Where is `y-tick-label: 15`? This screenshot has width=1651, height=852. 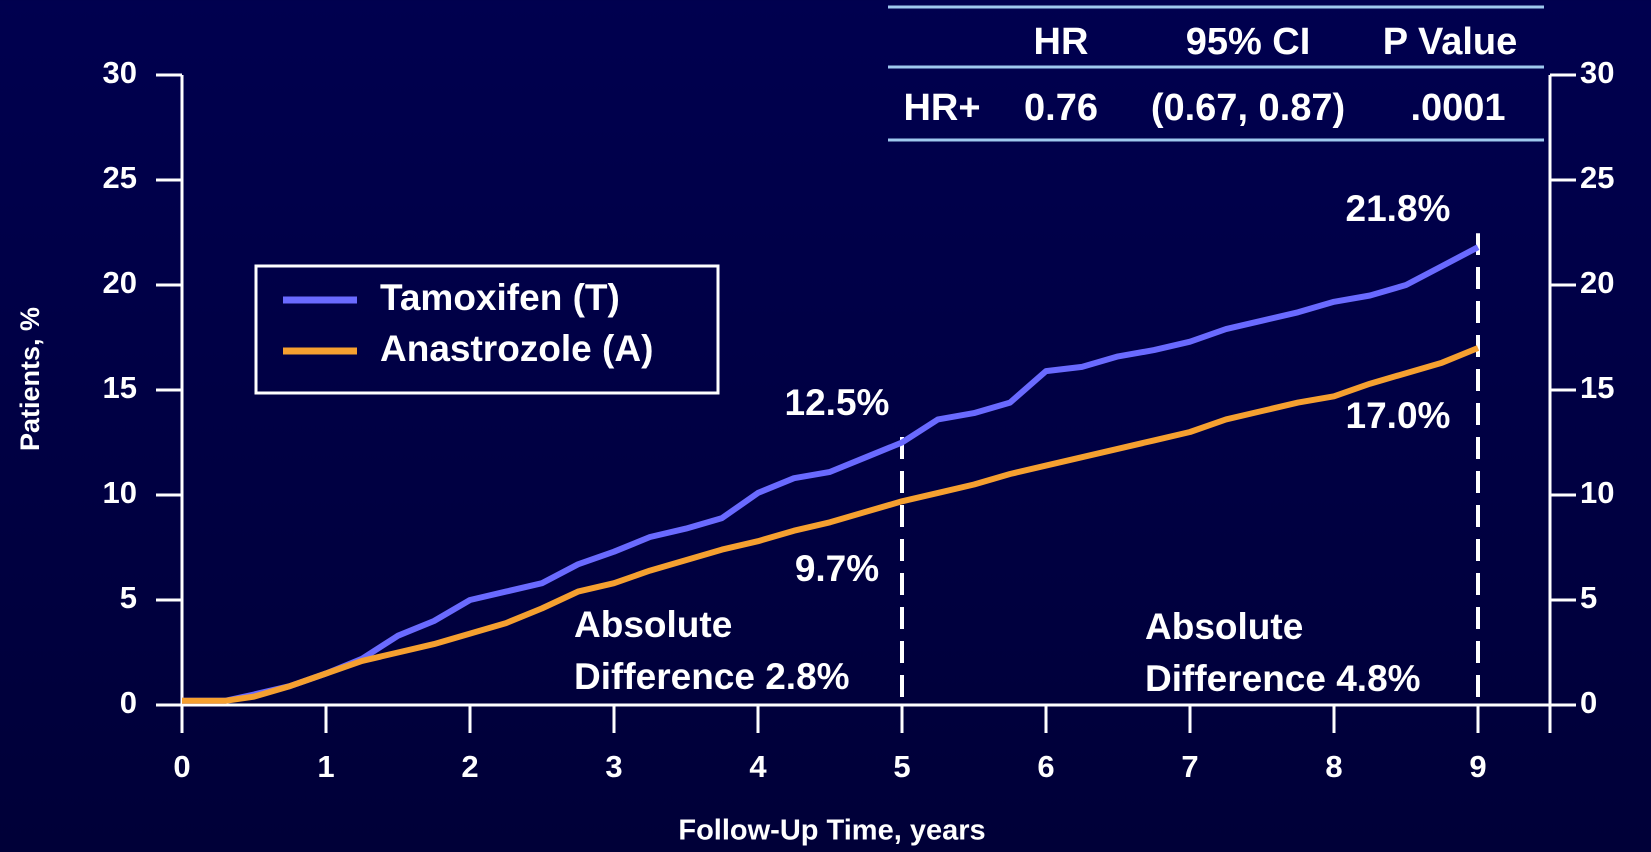 y-tick-label: 15 is located at coordinates (120, 387).